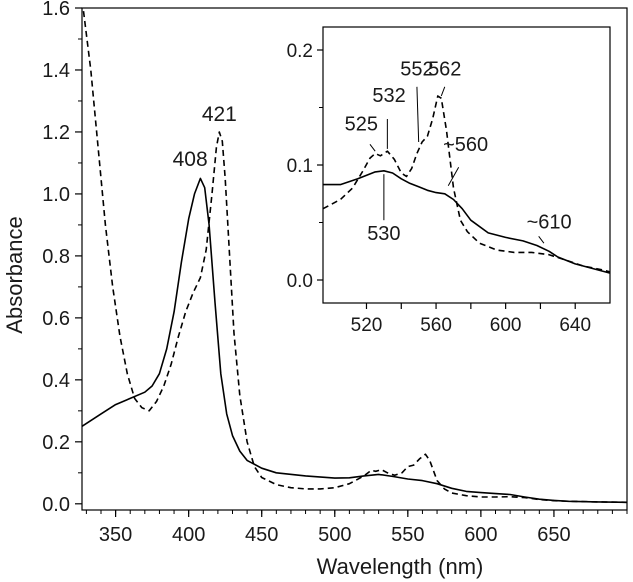 Image resolution: width=633 pixels, height=582 pixels. I want to click on main-y-tick-label: 0.8, so click(56, 257).